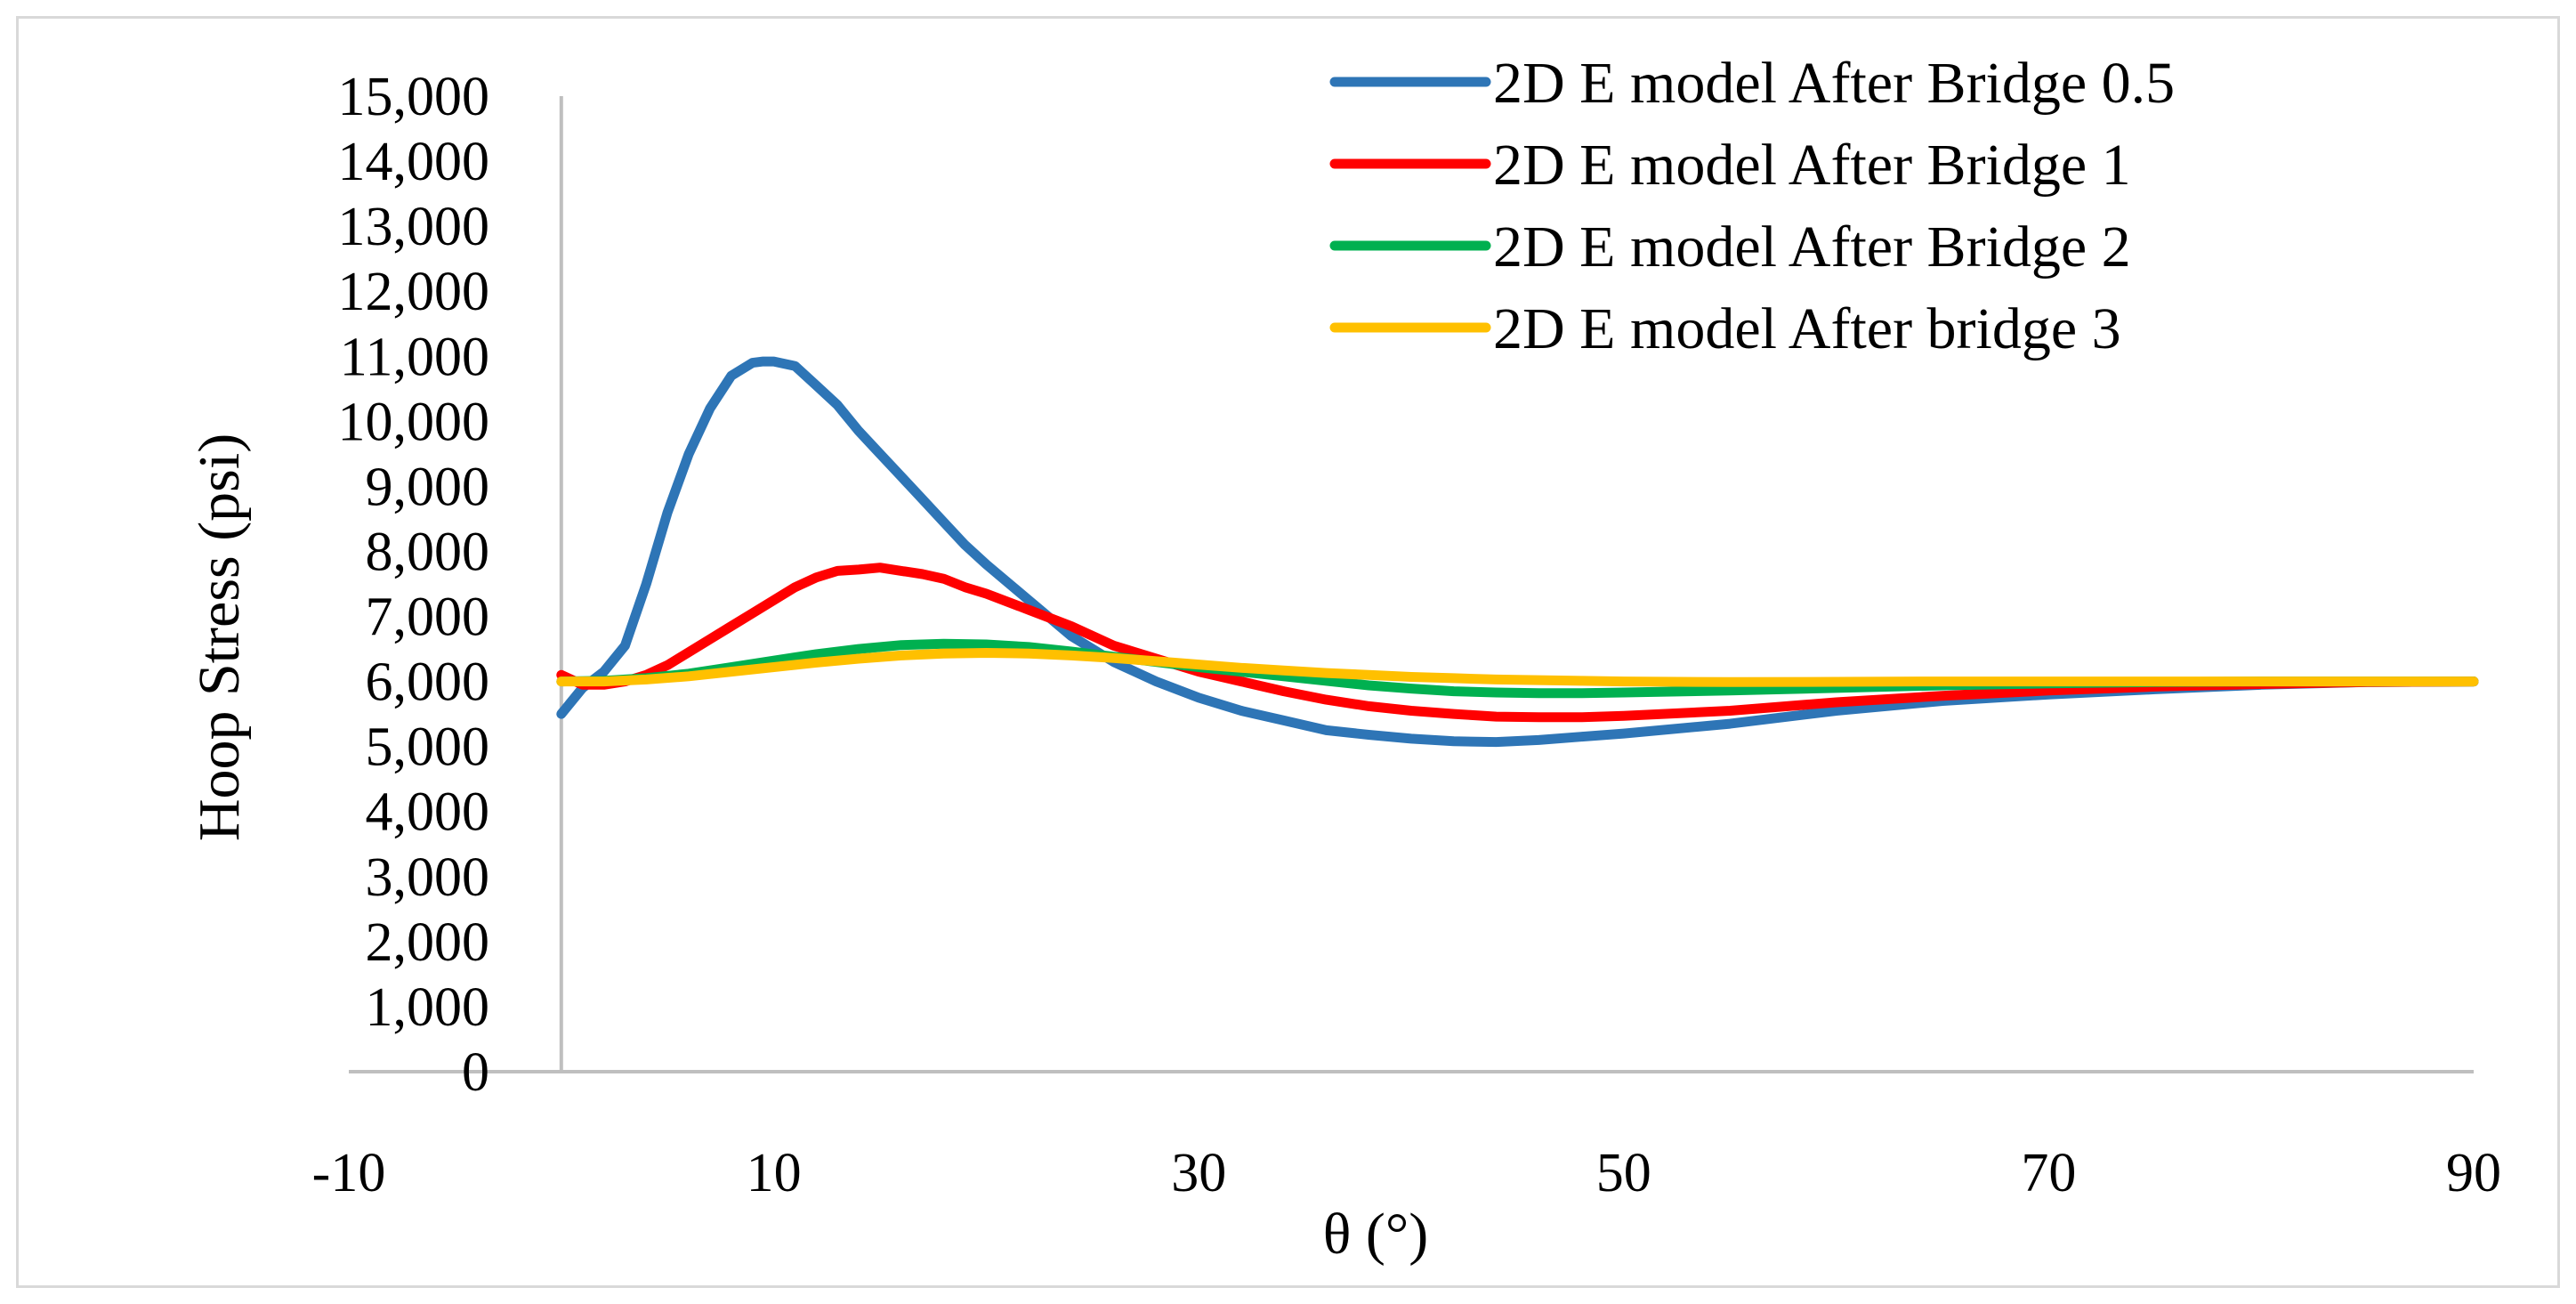 This screenshot has width=2576, height=1304. Describe the element at coordinates (428, 552) in the screenshot. I see `y-tick-label: 8,000` at that location.